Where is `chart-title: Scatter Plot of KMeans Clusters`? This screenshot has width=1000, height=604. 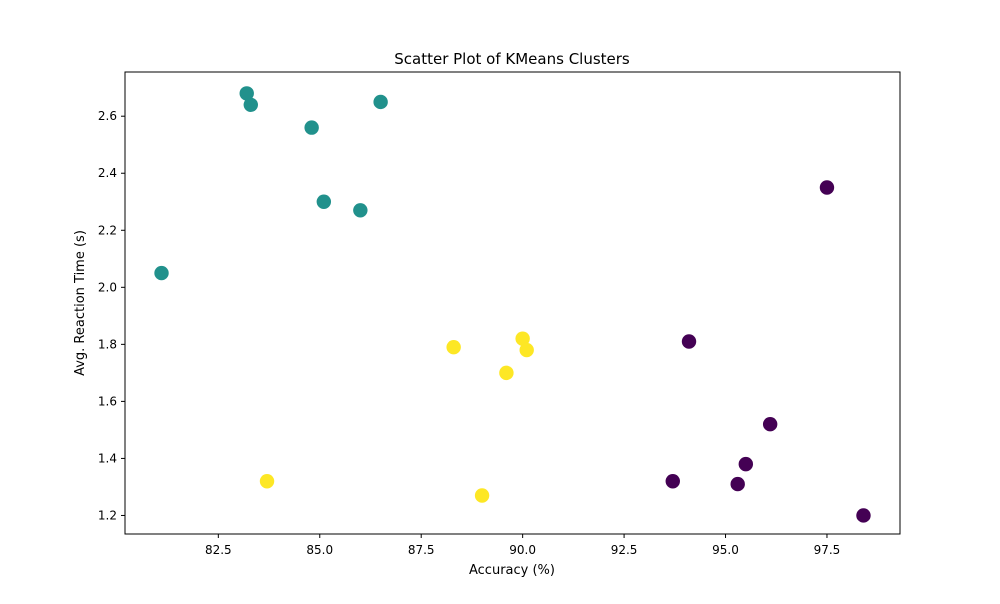 chart-title: Scatter Plot of KMeans Clusters is located at coordinates (512, 59).